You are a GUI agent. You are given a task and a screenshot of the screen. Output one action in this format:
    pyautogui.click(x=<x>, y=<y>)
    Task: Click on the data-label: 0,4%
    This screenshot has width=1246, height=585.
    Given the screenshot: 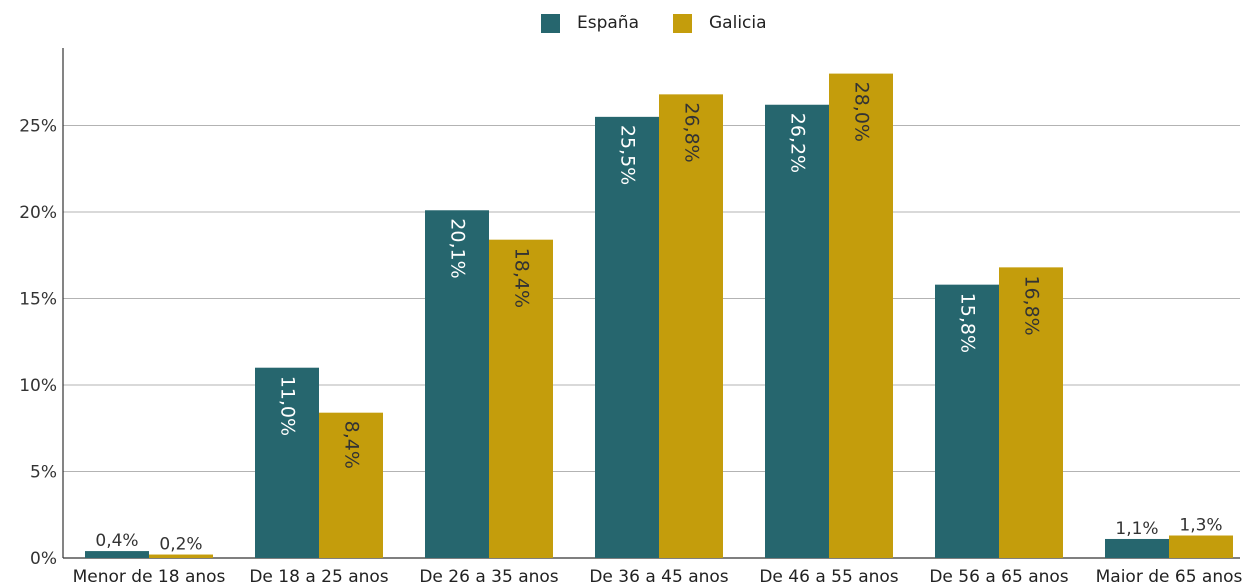 What is the action you would take?
    pyautogui.click(x=116, y=541)
    